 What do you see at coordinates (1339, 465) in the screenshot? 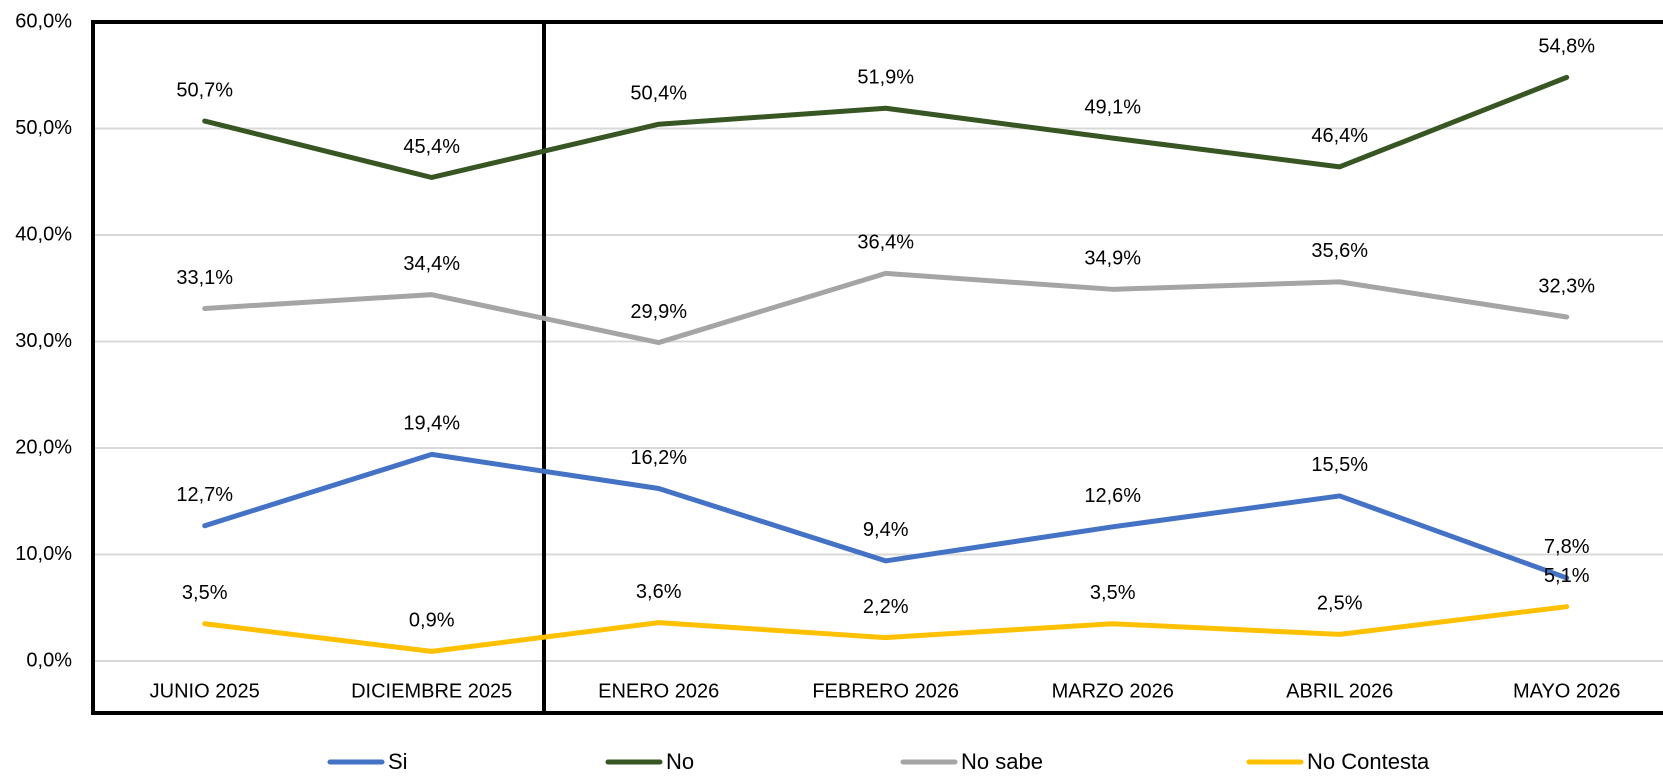
I see `data-label: 15,5%` at bounding box center [1339, 465].